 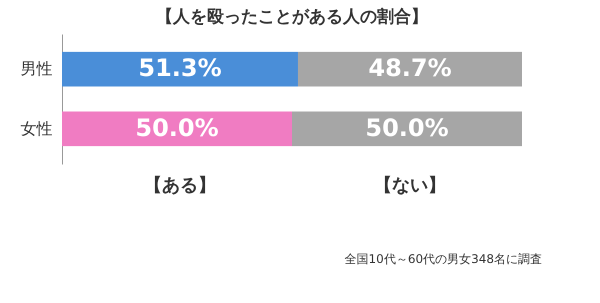 What do you see at coordinates (180, 68) in the screenshot?
I see `data-label: 51.3%` at bounding box center [180, 68].